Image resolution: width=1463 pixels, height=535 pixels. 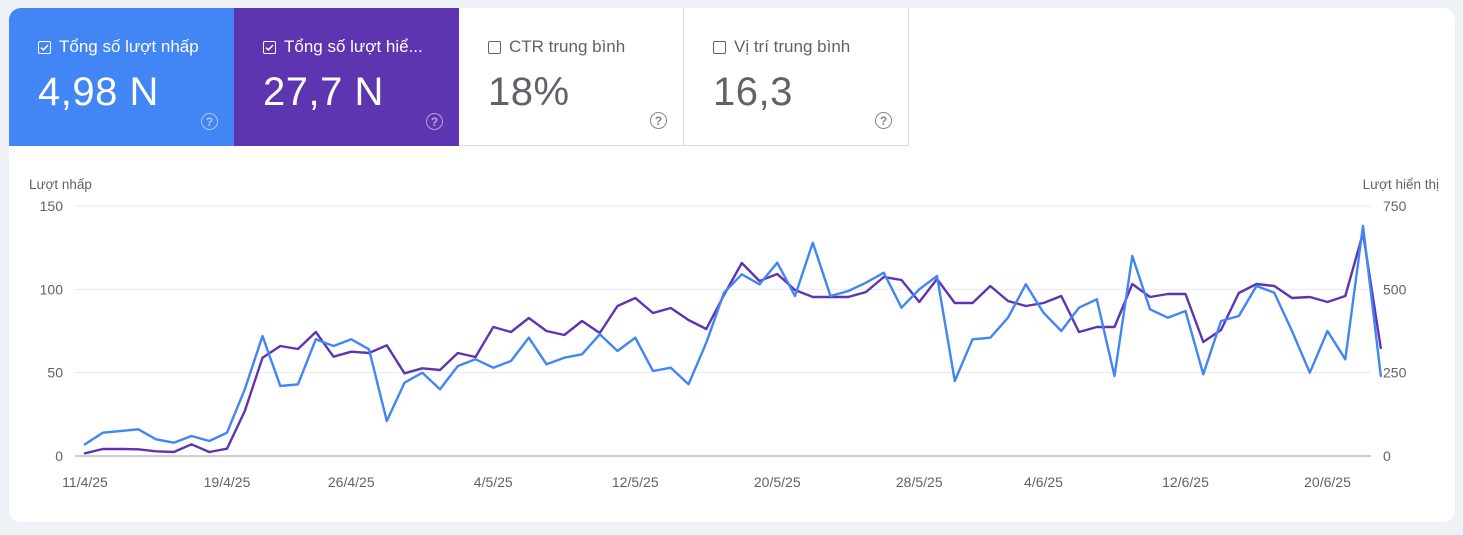 What do you see at coordinates (85, 482) in the screenshot?
I see `x-axis-tick-label: 11/4/25` at bounding box center [85, 482].